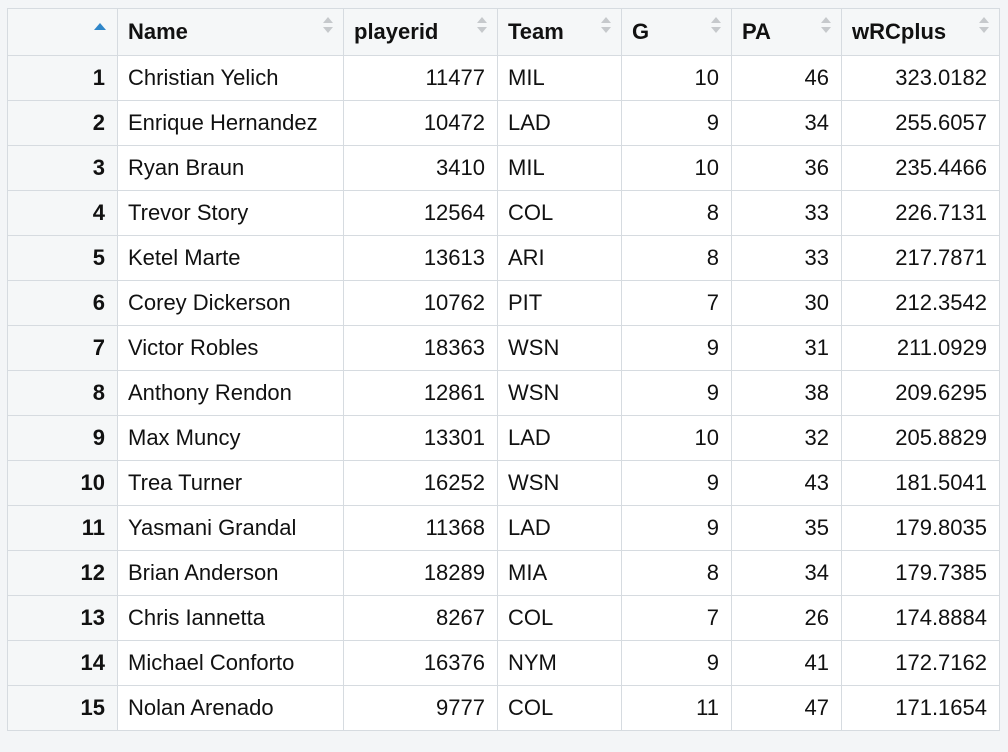 The image size is (1008, 752). I want to click on table-row: 3 Ryan Braun 3410 MIL 10 36 235.4466, so click(503, 168).